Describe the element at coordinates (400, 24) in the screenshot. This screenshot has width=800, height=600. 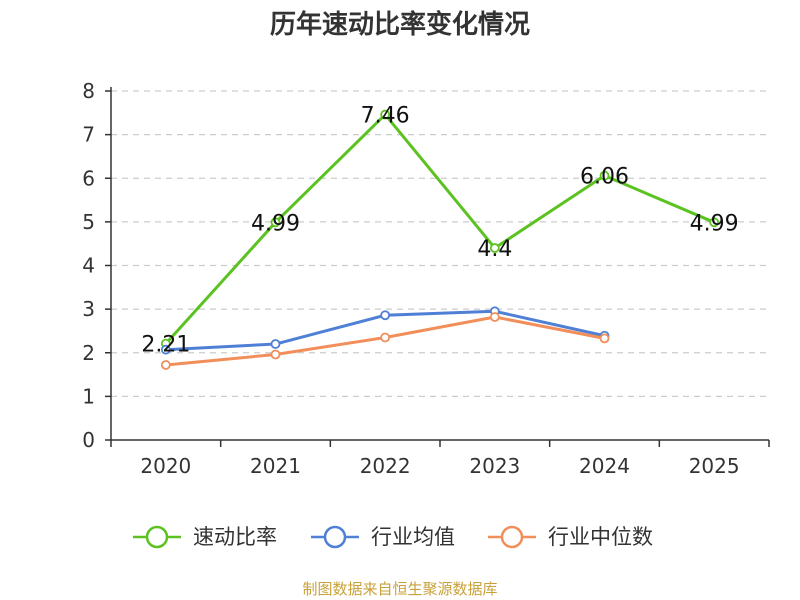
I see `chart-title: 历年速动比率变化情况` at that location.